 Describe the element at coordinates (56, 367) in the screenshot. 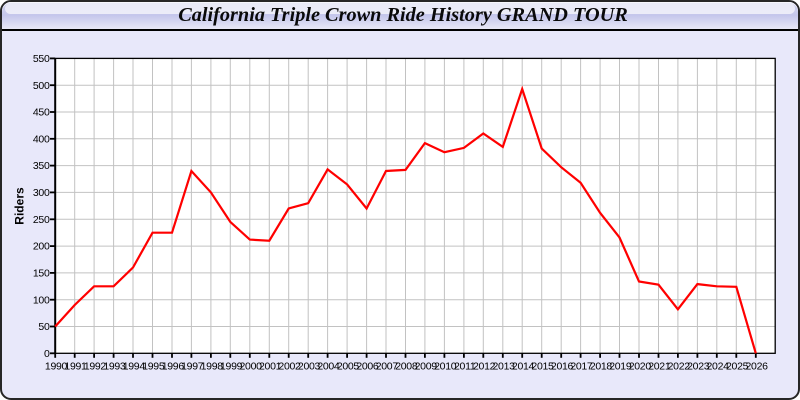

I see `svg-text: 1990` at that location.